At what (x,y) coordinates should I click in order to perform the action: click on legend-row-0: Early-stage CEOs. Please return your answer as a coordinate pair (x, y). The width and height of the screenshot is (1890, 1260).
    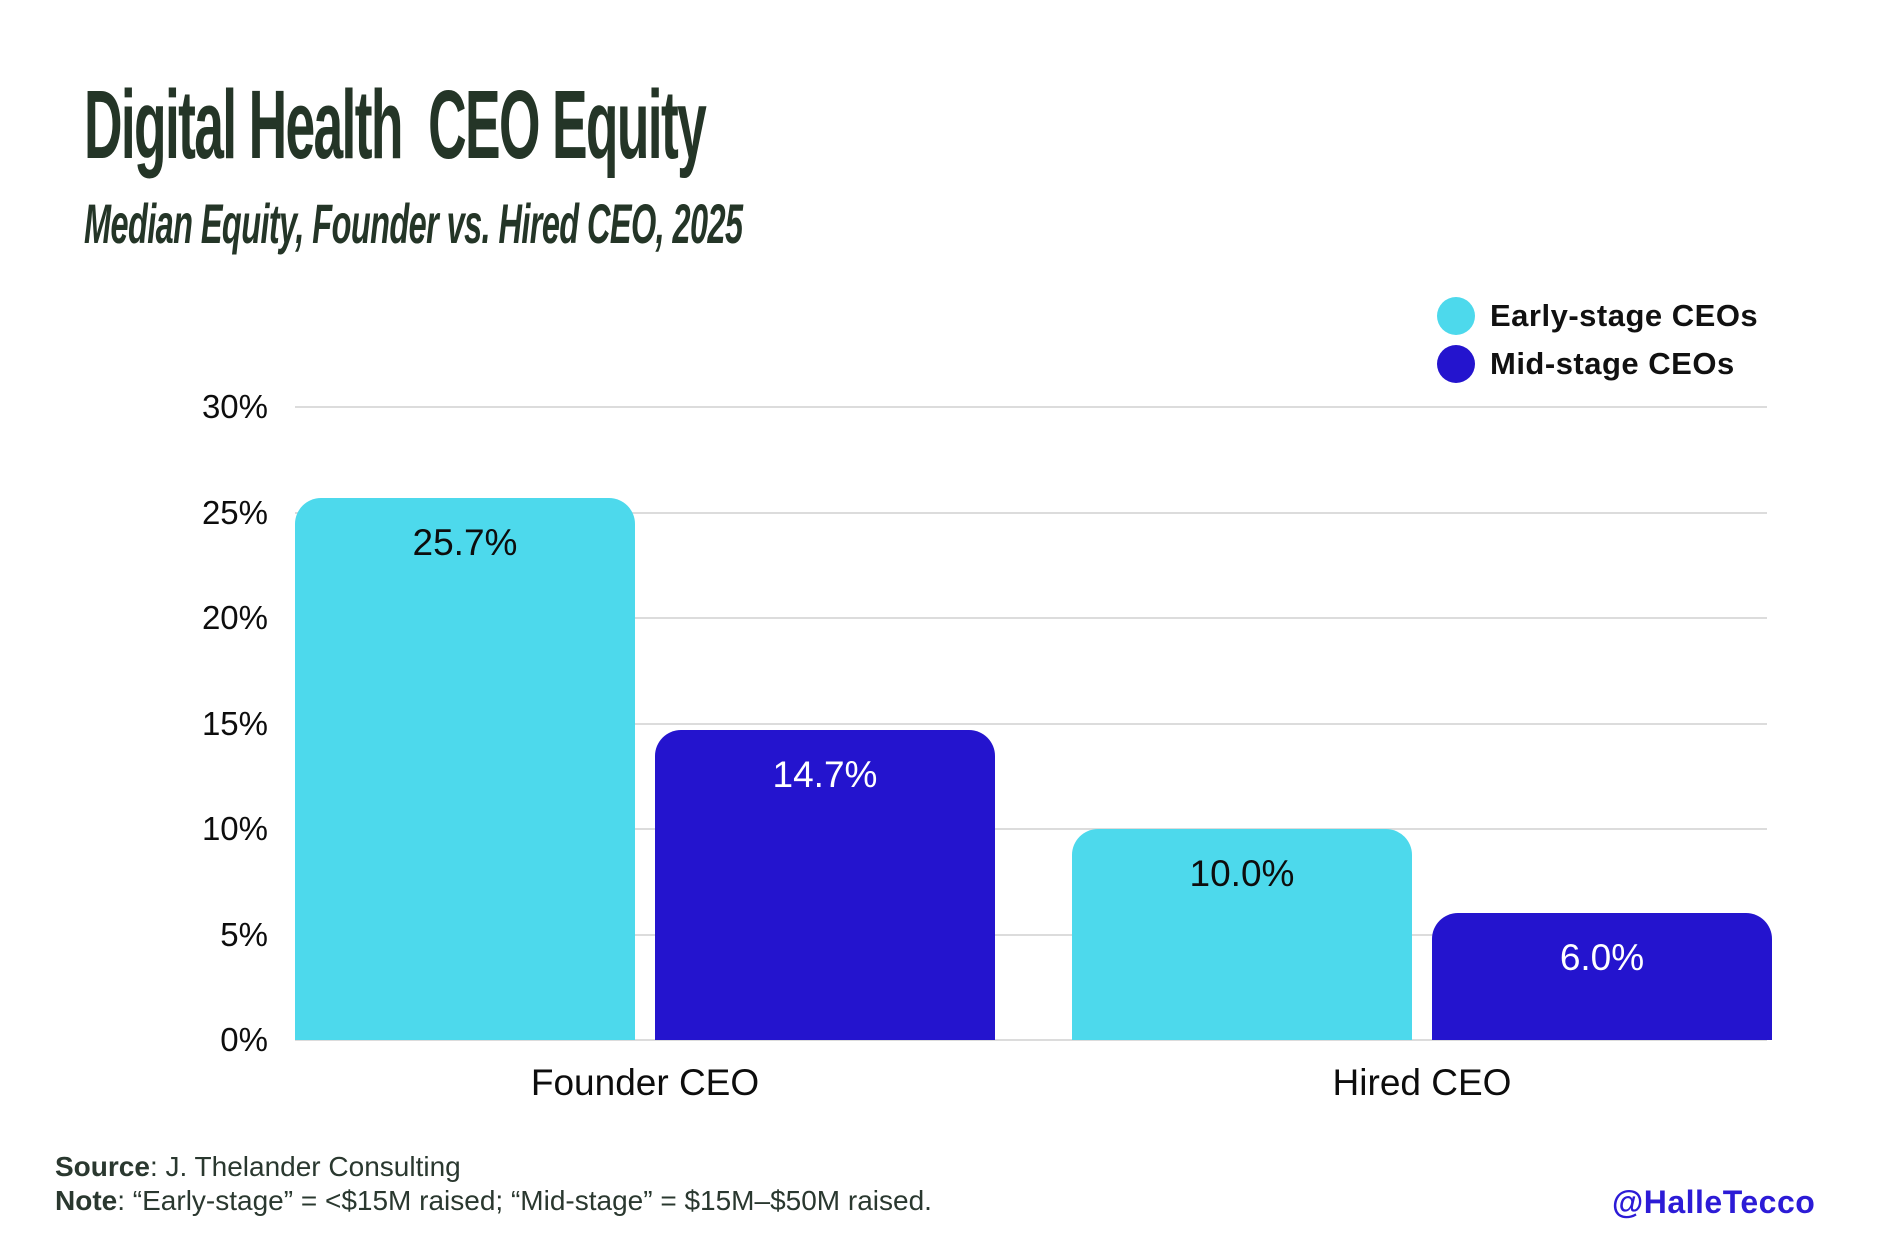
    Looking at the image, I should click on (1597, 315).